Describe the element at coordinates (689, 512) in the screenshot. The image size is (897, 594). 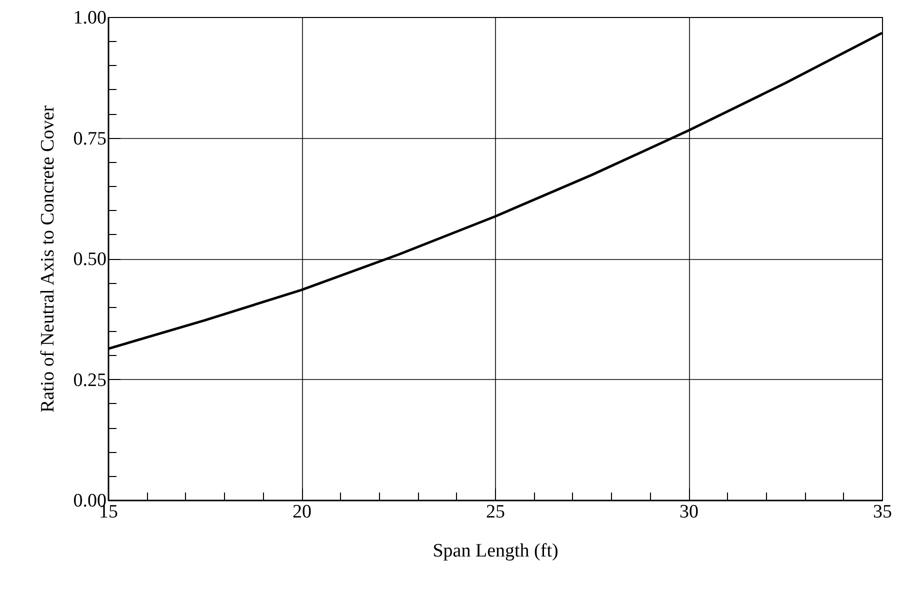
I see `x-tick-label: 30` at that location.